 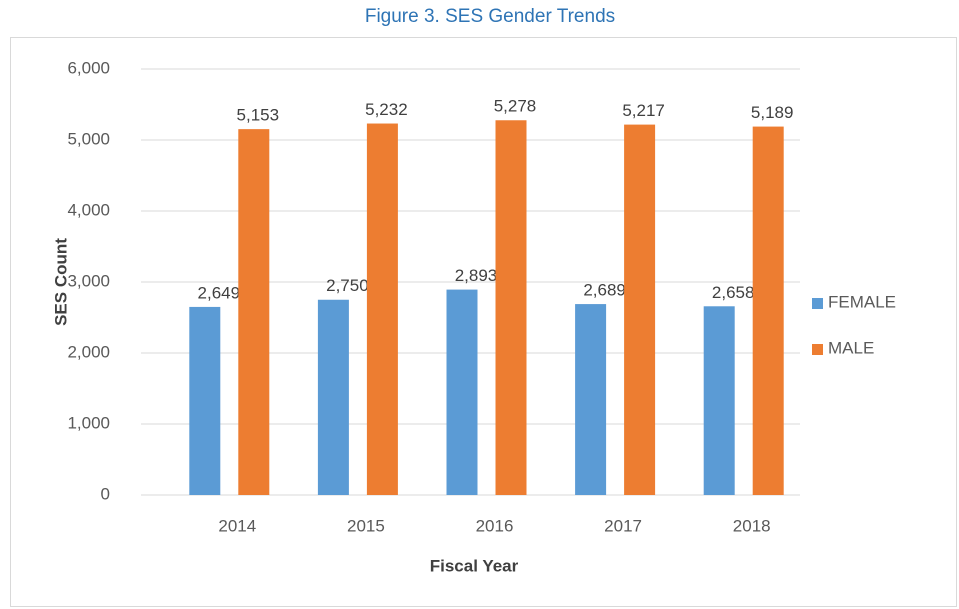 What do you see at coordinates (88, 280) in the screenshot?
I see `y-tick-label: 3,000` at bounding box center [88, 280].